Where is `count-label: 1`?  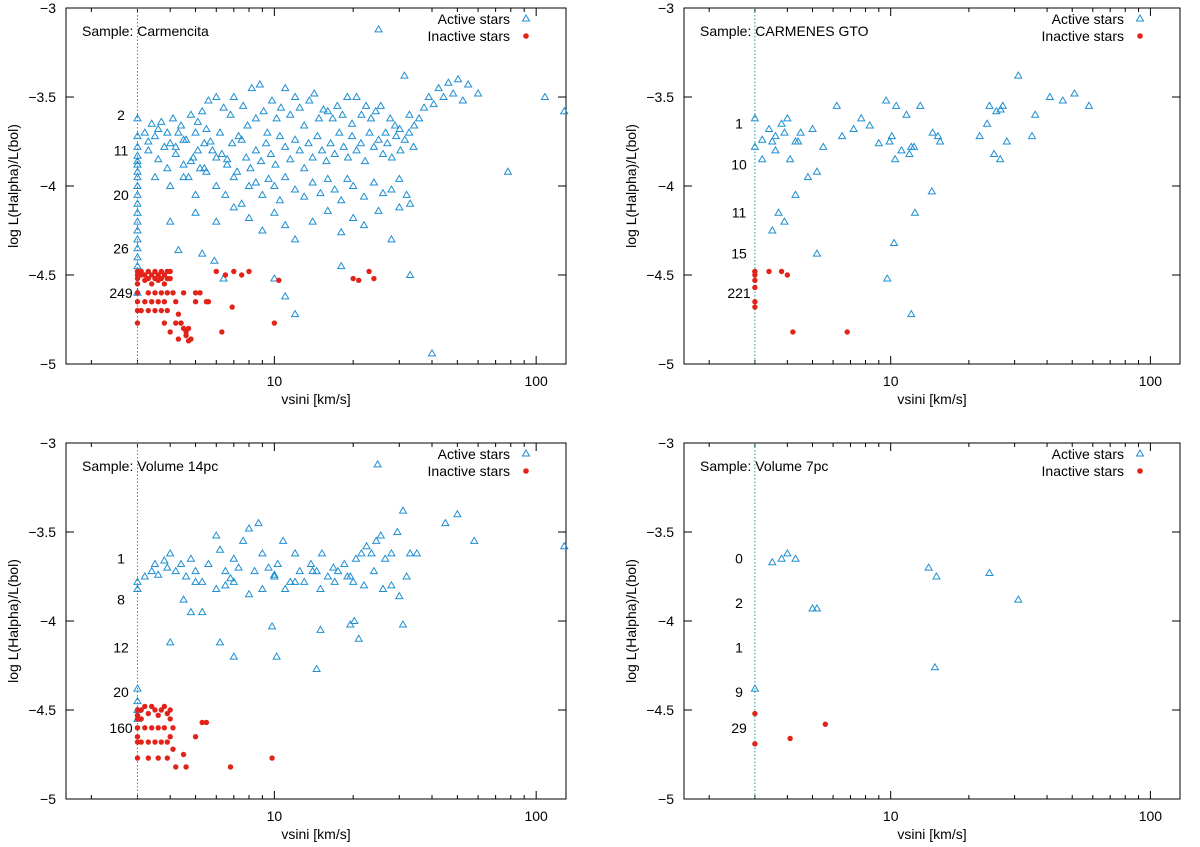 count-label: 1 is located at coordinates (739, 648).